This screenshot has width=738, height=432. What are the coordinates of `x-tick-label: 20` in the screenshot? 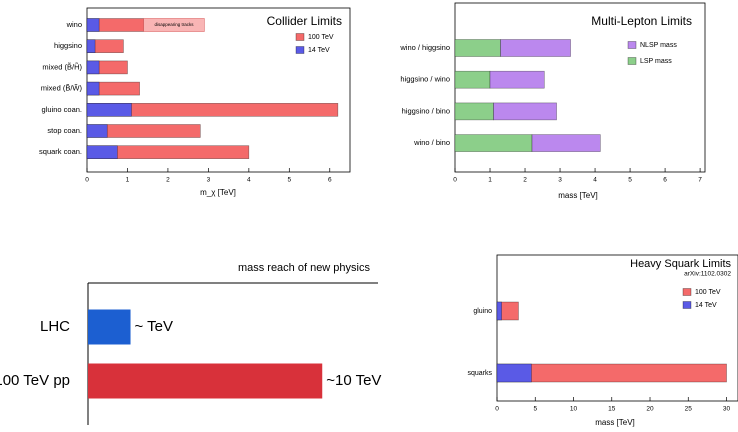 It's located at (650, 409).